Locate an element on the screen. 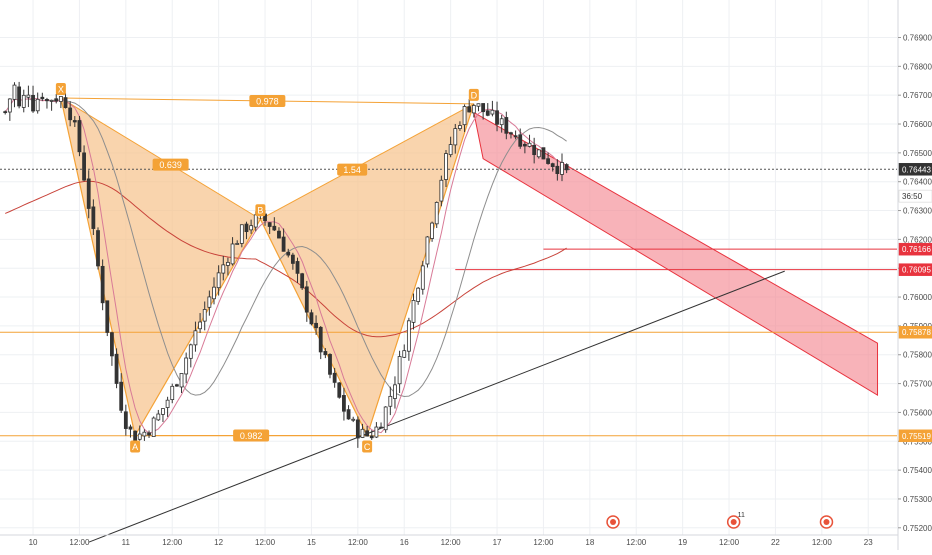 Image resolution: width=932 pixels, height=555 pixels. price-tick-label: 0.76200 is located at coordinates (917, 239).